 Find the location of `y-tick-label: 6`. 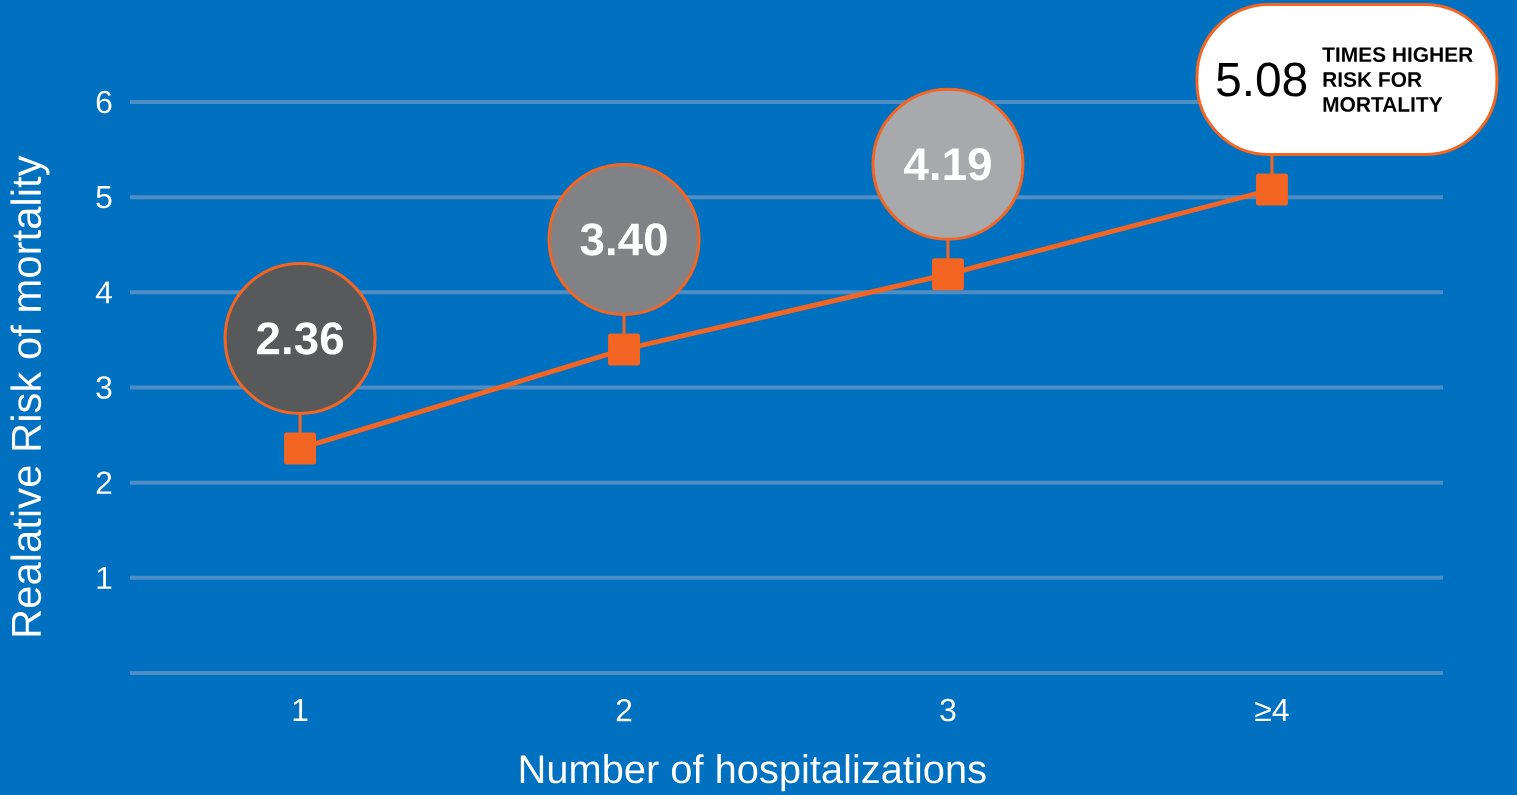

y-tick-label: 6 is located at coordinates (104, 102).